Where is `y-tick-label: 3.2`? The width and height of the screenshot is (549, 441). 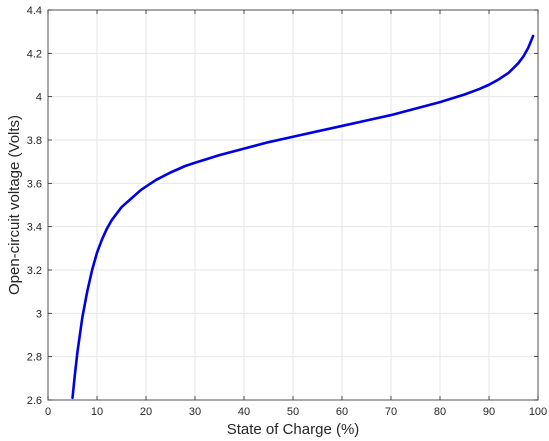 y-tick-label: 3.2 is located at coordinates (34, 271).